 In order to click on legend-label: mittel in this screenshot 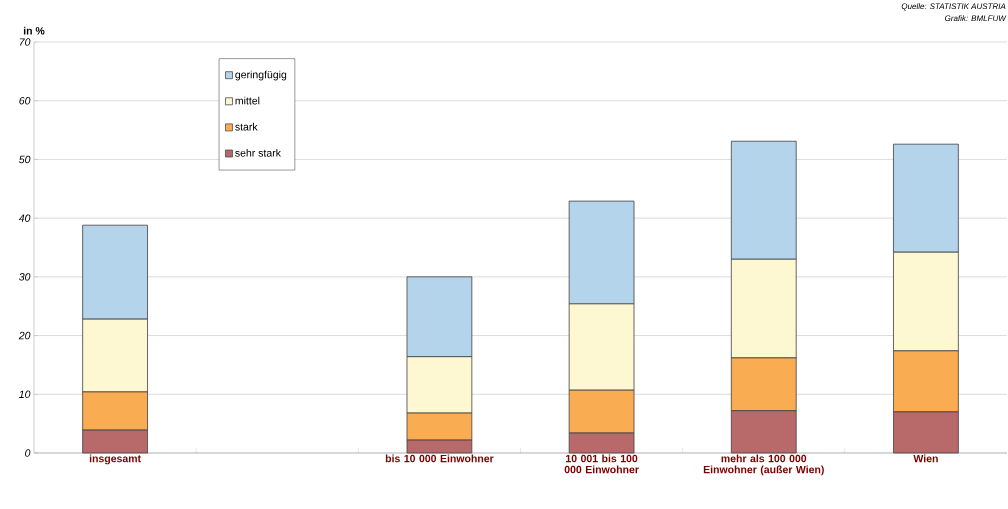, I will do `click(247, 100)`.